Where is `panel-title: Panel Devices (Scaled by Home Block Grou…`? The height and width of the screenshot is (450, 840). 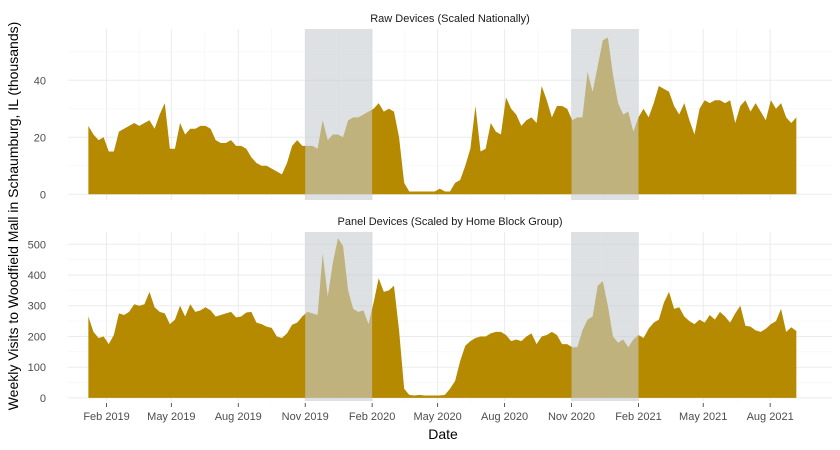 panel-title: Panel Devices (Scaled by Home Block Grou… is located at coordinates (450, 222).